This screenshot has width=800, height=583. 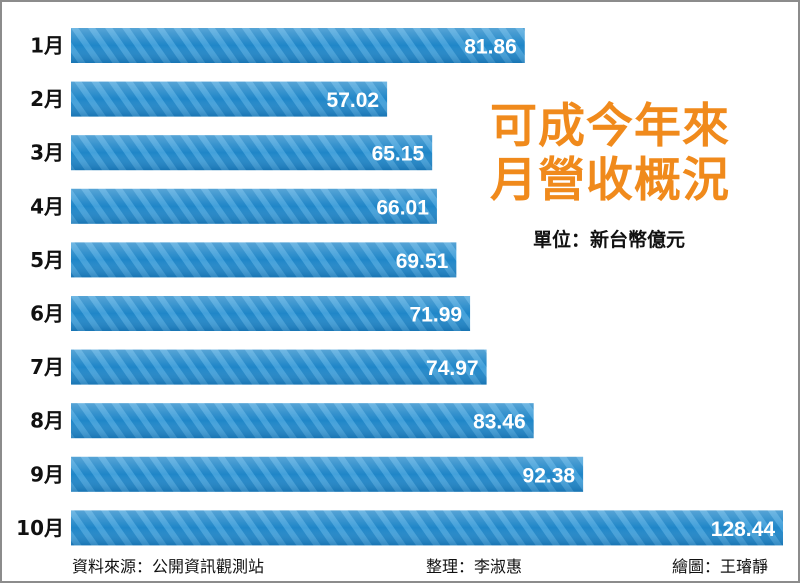 What do you see at coordinates (452, 368) in the screenshot?
I see `value-label: 74.97` at bounding box center [452, 368].